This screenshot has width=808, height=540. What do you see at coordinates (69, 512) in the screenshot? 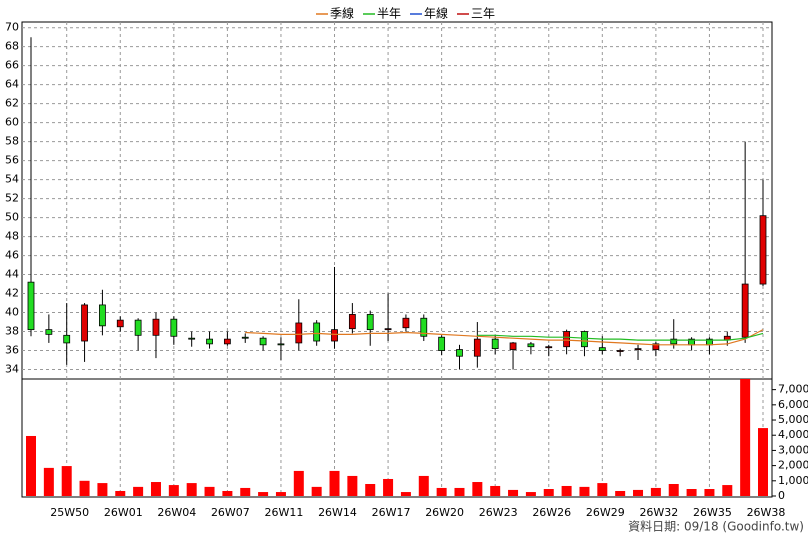
I see `x-tick-label: 25W50` at bounding box center [69, 512].